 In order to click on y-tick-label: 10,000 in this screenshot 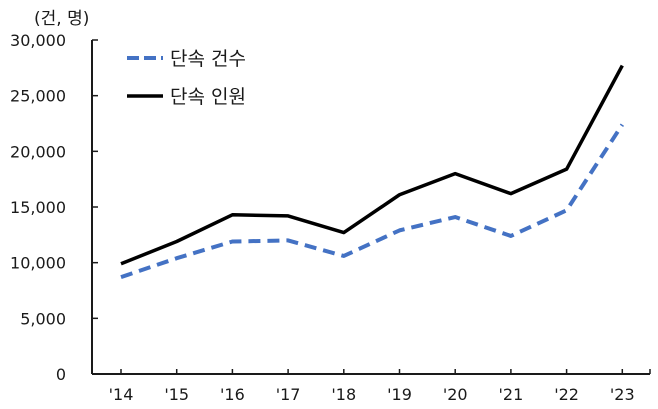, I will do `click(38, 263)`.